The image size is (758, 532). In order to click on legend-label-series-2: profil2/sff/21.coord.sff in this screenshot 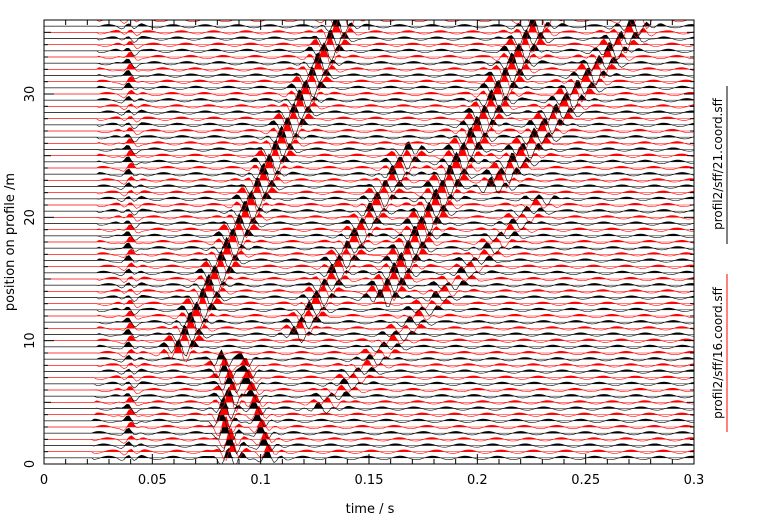, I will do `click(718, 163)`.